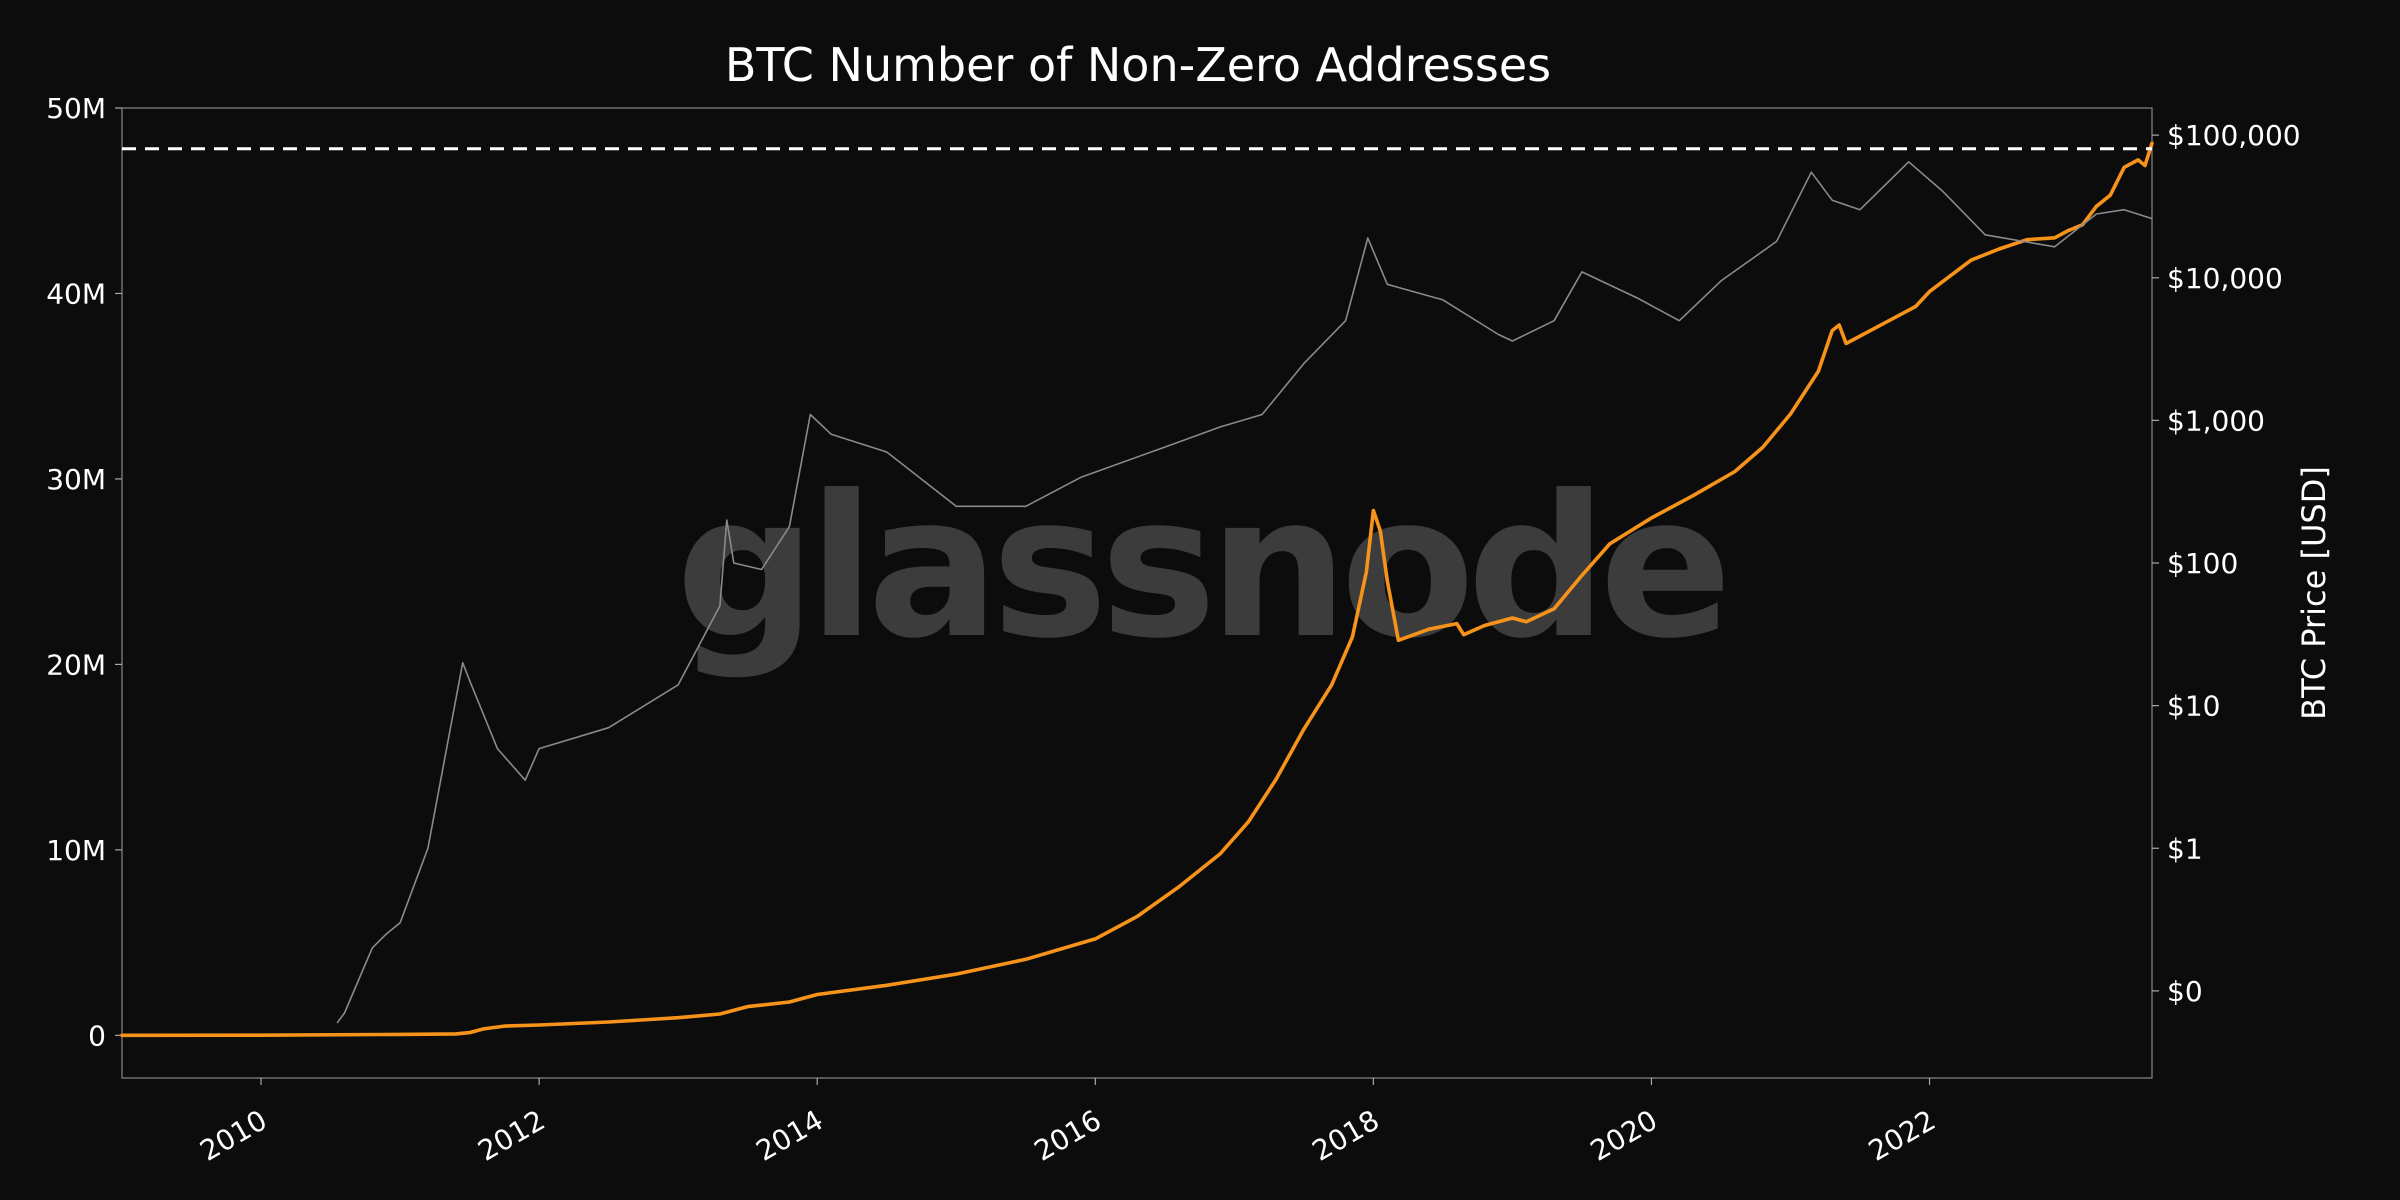  I want to click on watermark-logo: glassnode, so click(1200, 568).